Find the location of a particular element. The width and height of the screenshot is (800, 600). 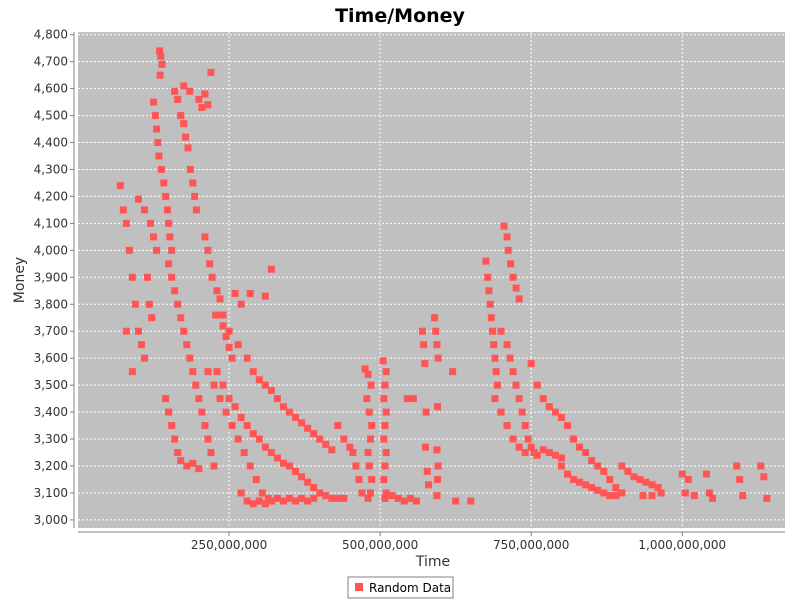

y-tick-label: 3,500 is located at coordinates (51, 385).